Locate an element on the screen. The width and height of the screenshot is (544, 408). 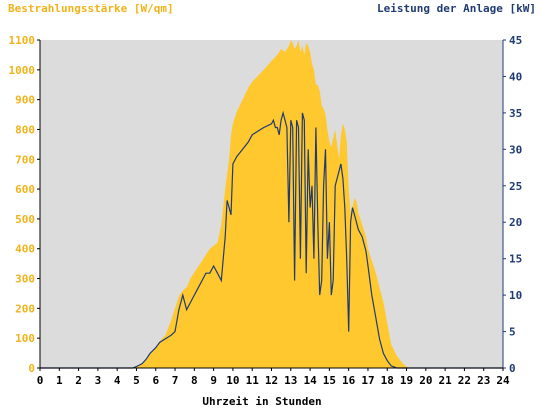
left-tick-label: 1100 is located at coordinates (22, 40).